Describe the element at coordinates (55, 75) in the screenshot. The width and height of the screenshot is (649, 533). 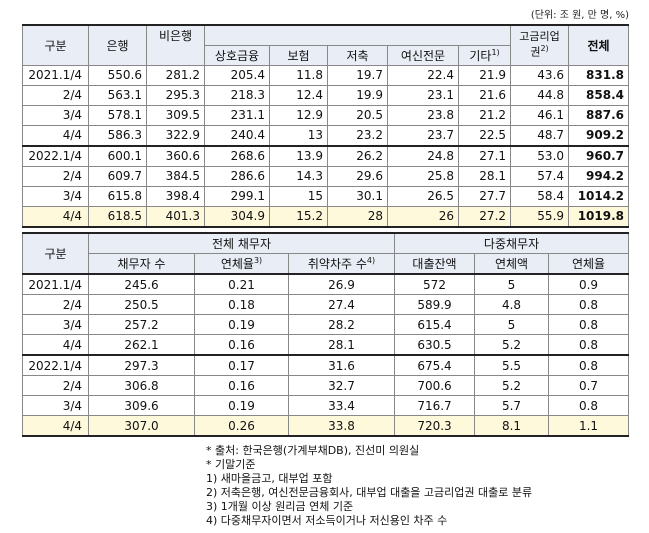
I see `row-label: 2021.1/4` at that location.